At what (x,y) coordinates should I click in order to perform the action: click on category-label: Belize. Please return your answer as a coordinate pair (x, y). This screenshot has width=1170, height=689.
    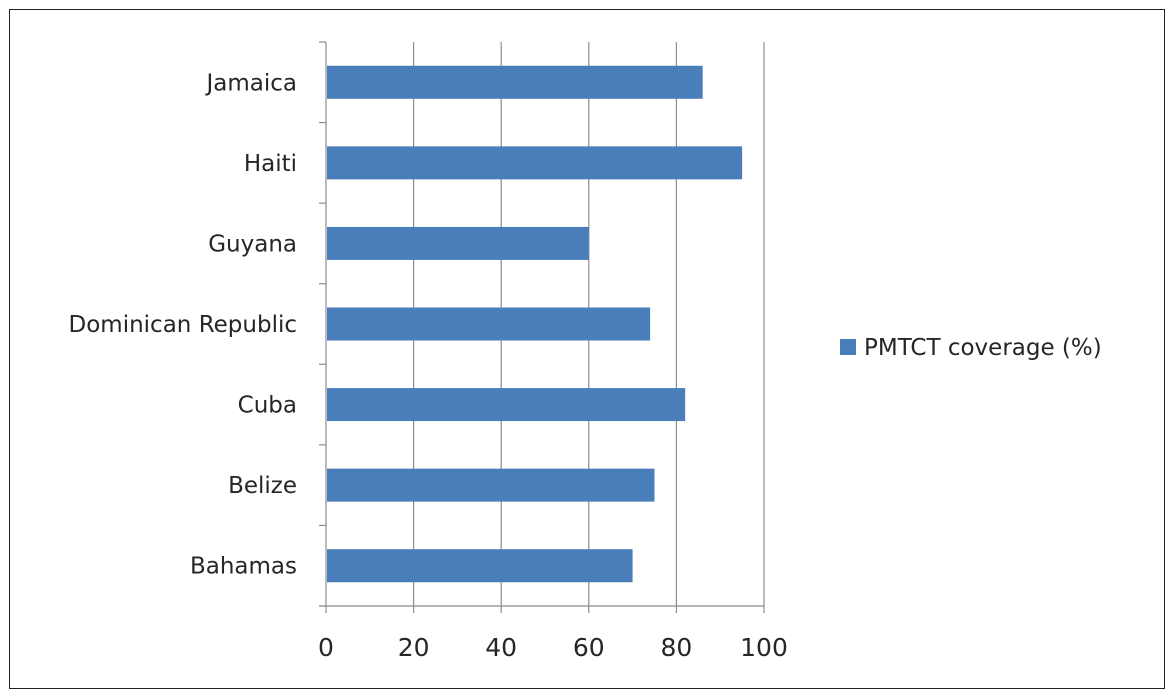
    Looking at the image, I should click on (262, 486).